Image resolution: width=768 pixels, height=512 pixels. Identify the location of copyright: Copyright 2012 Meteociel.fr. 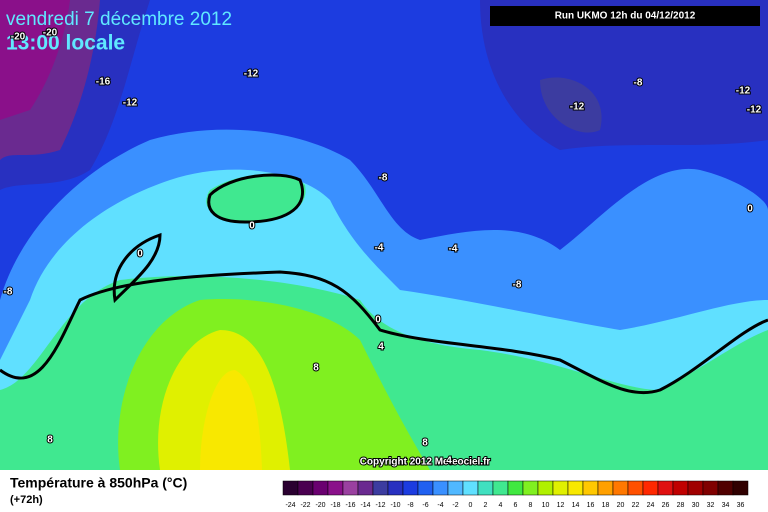
(425, 462).